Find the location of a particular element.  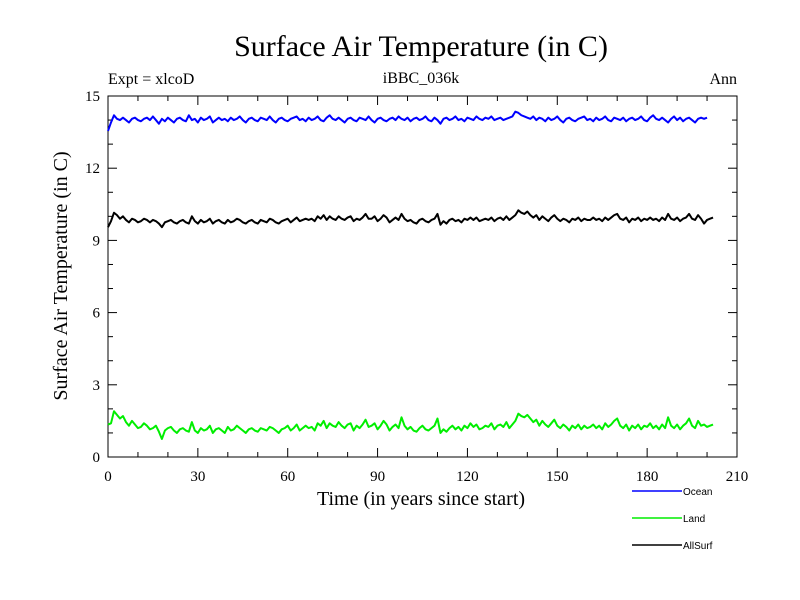

y-tick-label: 0 is located at coordinates (97, 458).